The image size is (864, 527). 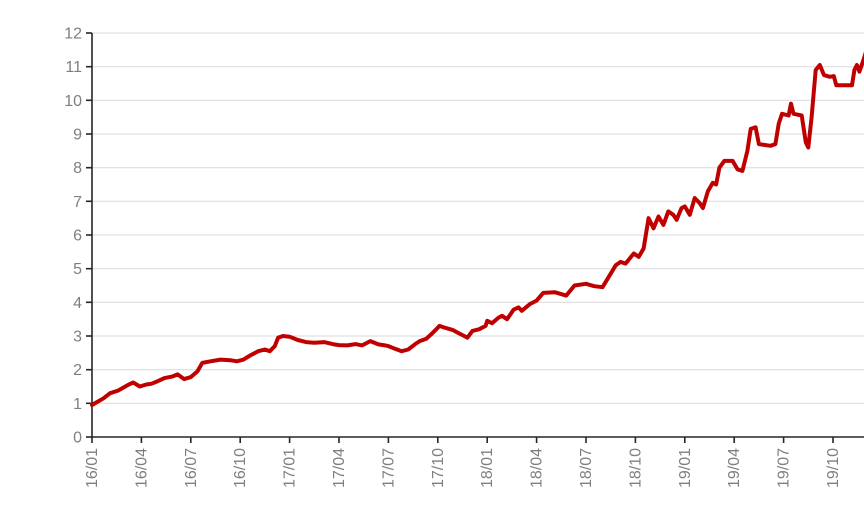 I want to click on y-tick-label: 3, so click(x=77, y=337).